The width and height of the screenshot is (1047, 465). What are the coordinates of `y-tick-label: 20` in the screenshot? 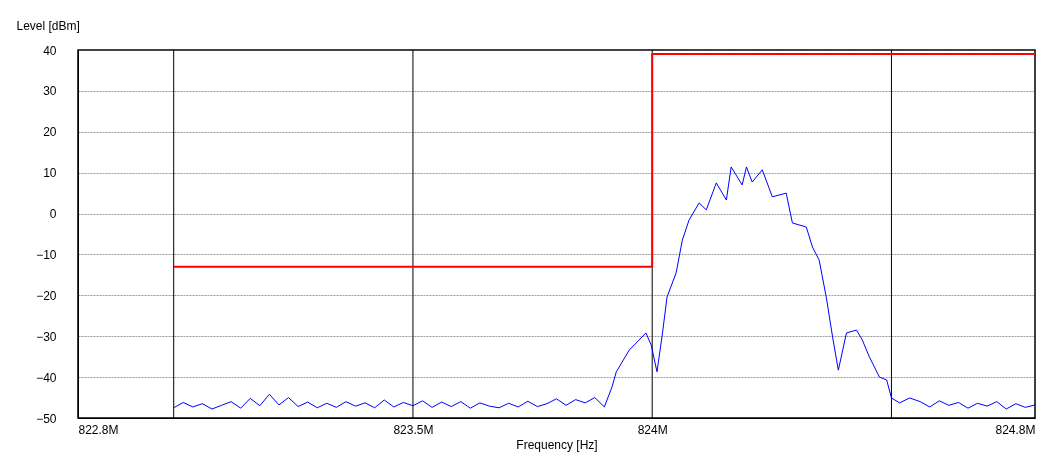 It's located at (50, 132).